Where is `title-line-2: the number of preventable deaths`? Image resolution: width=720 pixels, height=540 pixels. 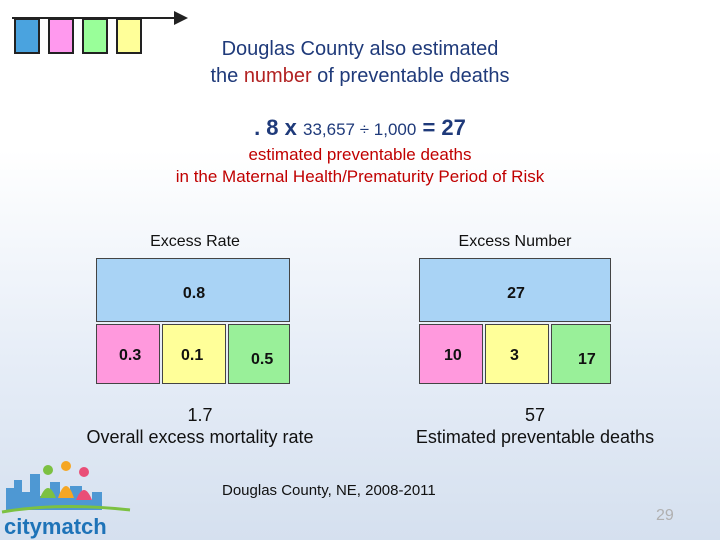
title-line-2: the number of preventable deaths is located at coordinates (360, 76).